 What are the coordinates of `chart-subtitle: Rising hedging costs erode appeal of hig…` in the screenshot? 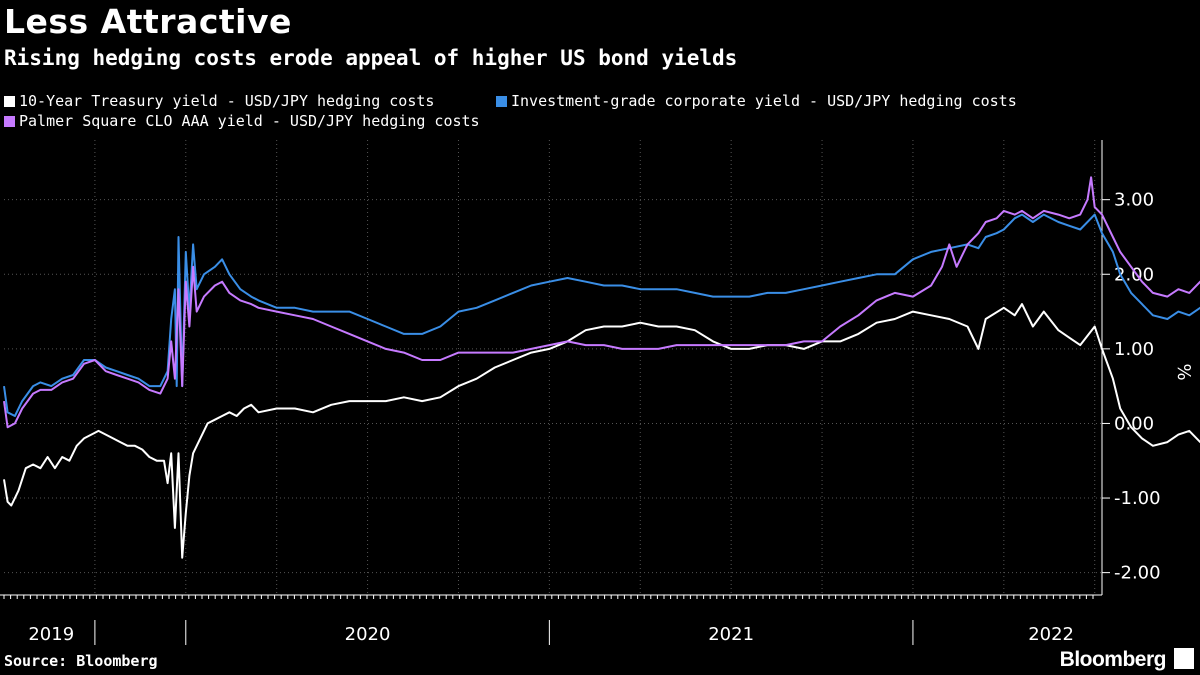 It's located at (371, 58).